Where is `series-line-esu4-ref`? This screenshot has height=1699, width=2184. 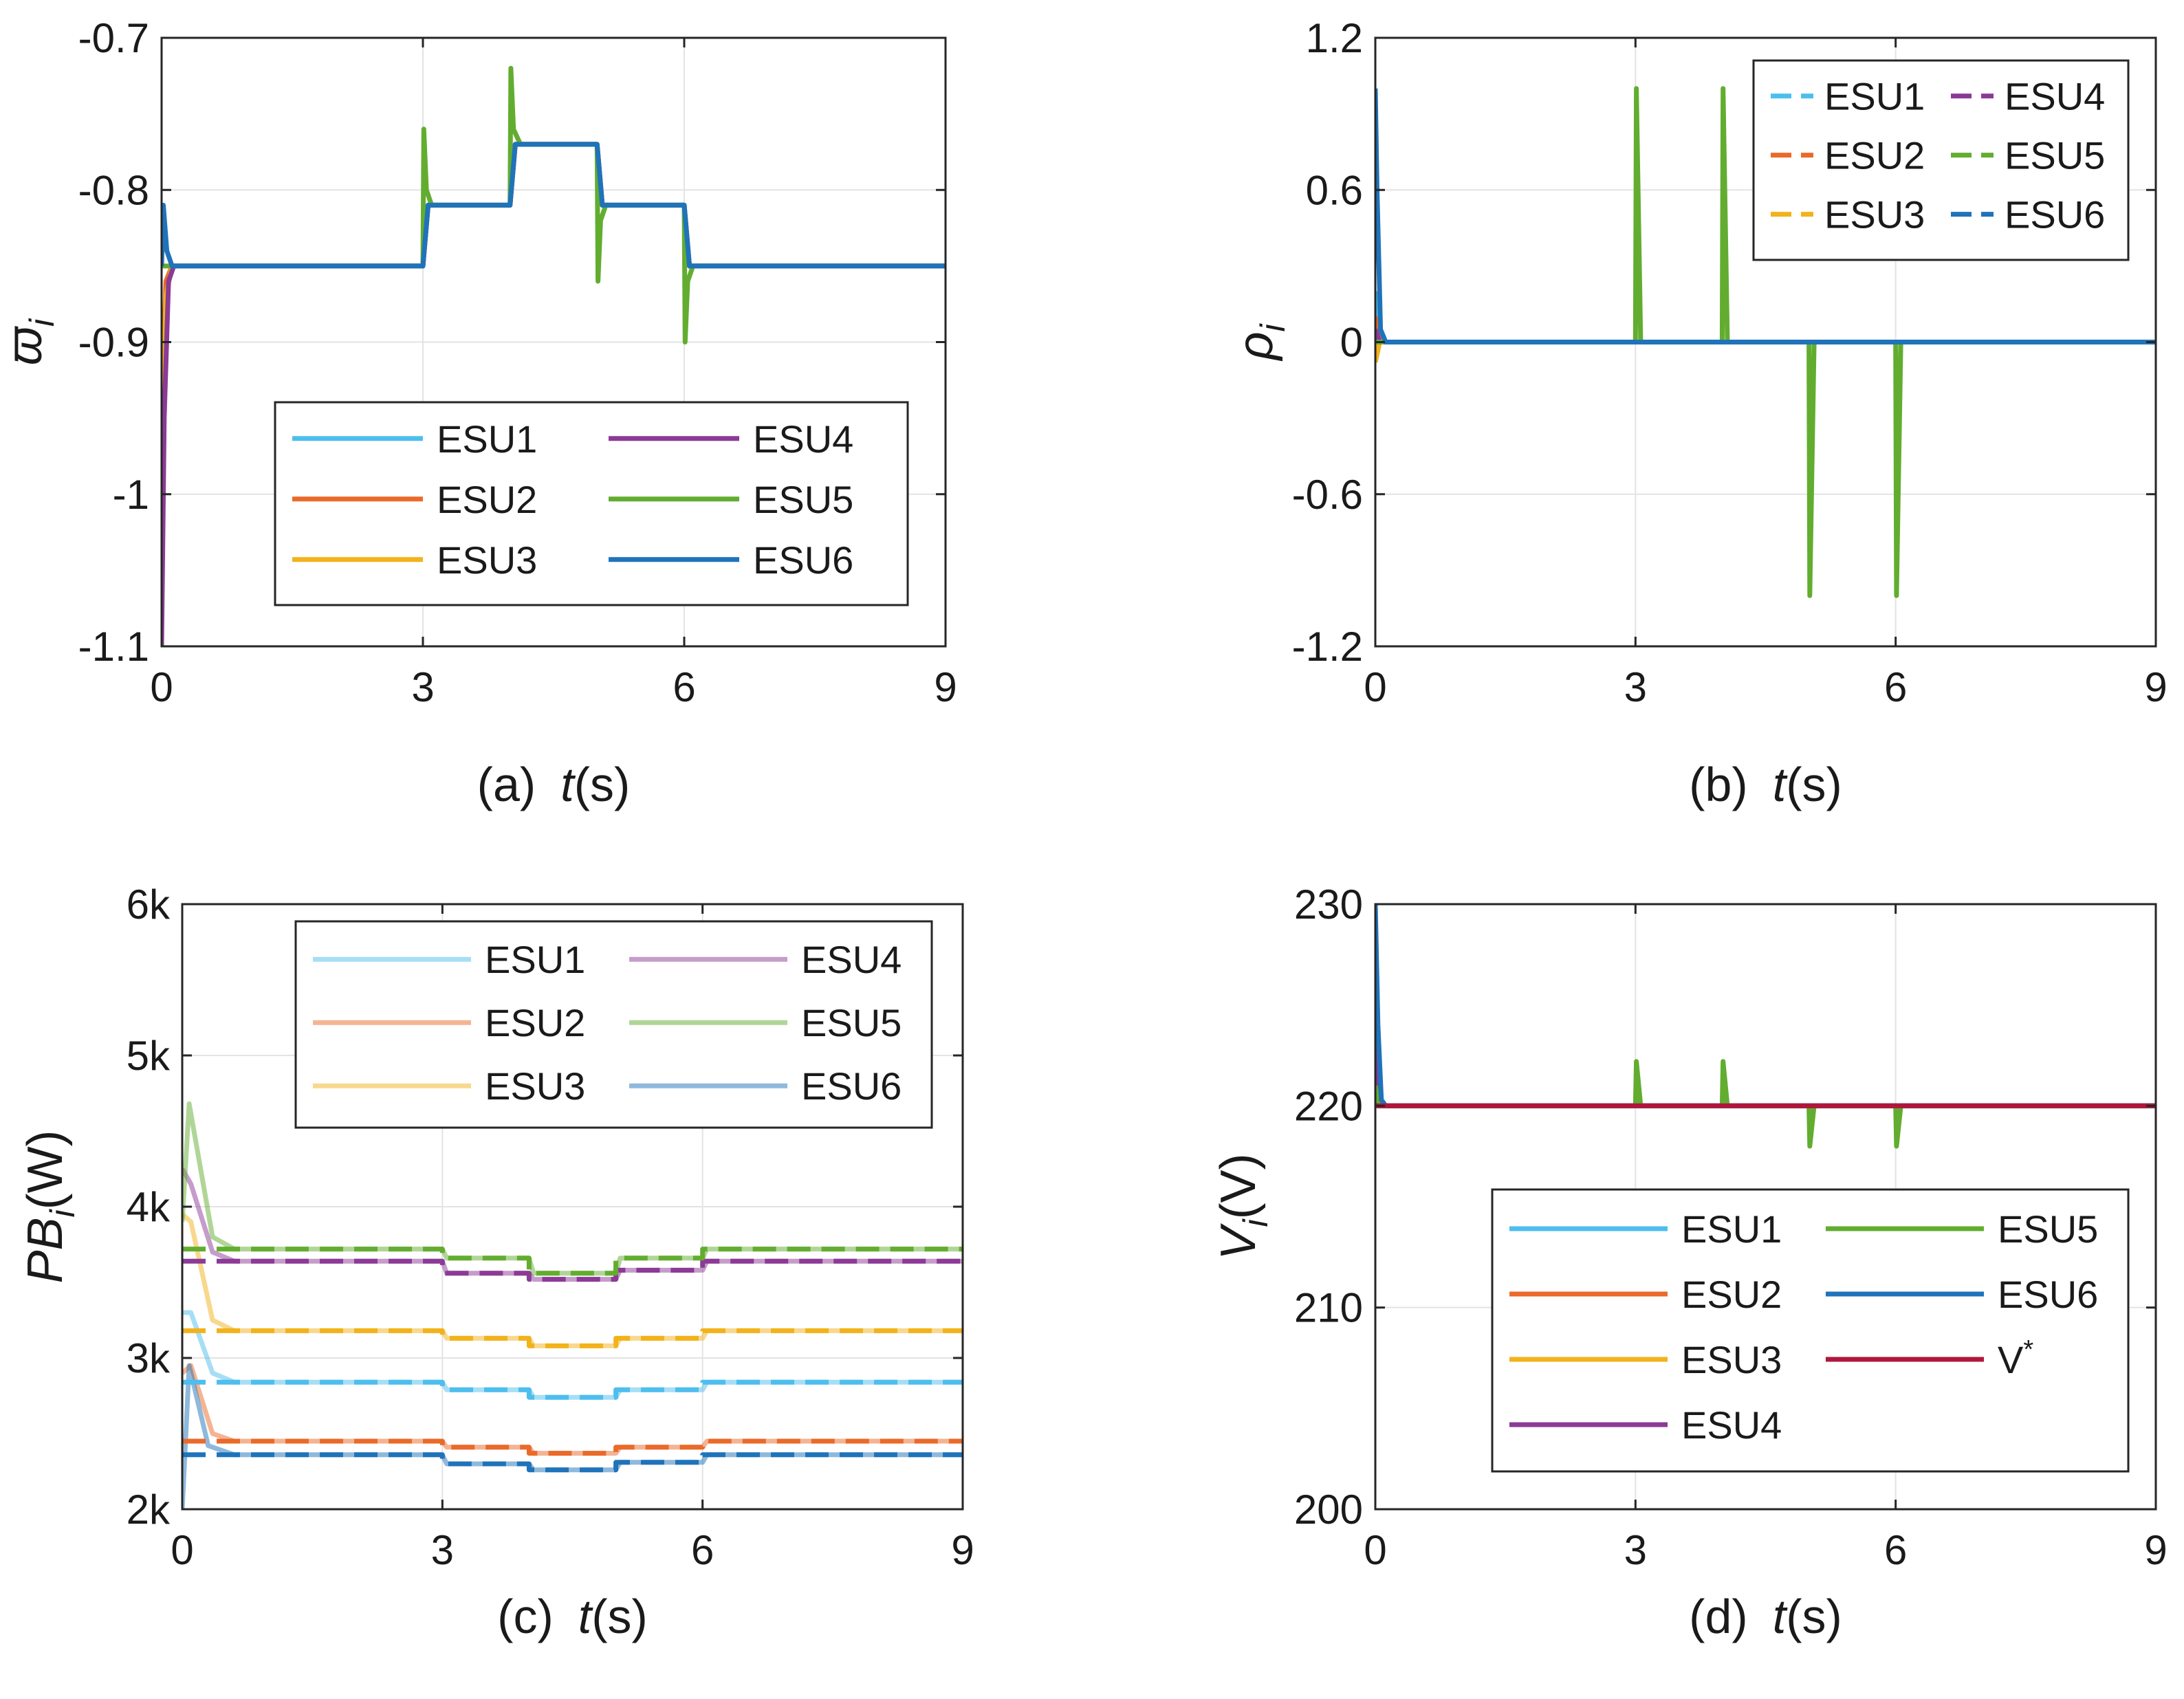
series-line-esu4-ref is located at coordinates (572, 1270).